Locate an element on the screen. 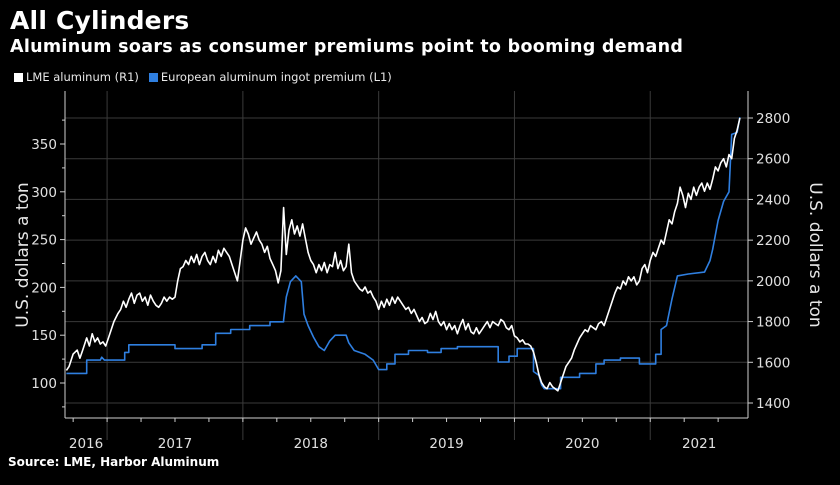 The image size is (840, 485). right-tick-label: 2800 is located at coordinates (773, 119).